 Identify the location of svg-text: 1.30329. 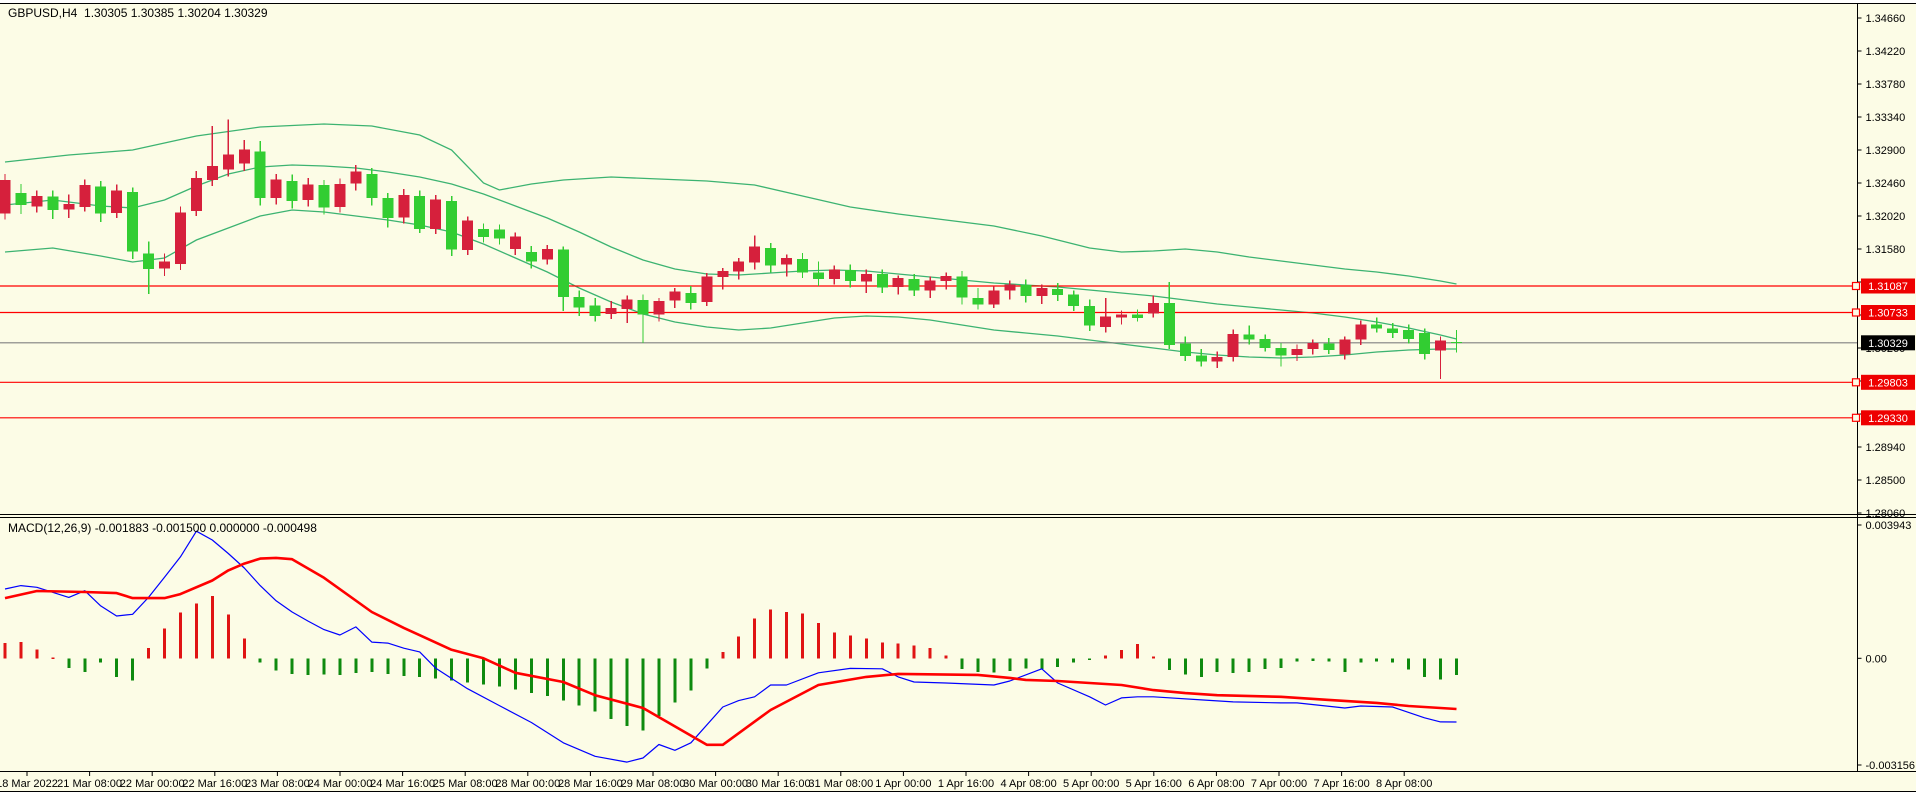
(1888, 344).